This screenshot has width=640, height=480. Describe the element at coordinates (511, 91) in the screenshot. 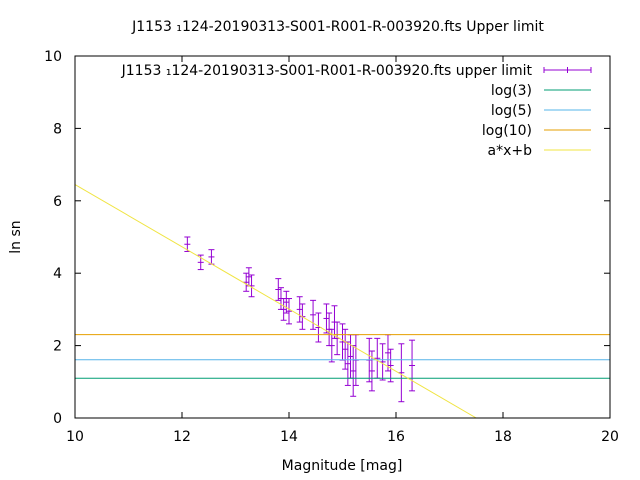

I see `legend-label-1: log(3)` at that location.